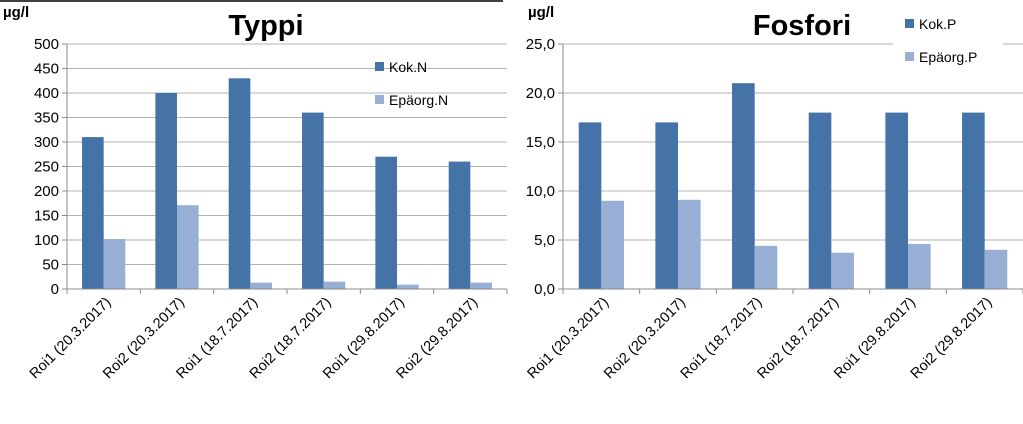  I want to click on y-tick-label: 100, so click(46, 240).